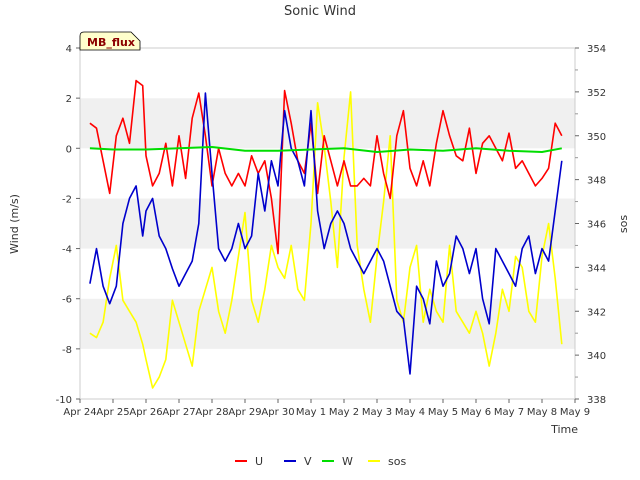 This screenshot has width=640, height=480. What do you see at coordinates (476, 412) in the screenshot?
I see `x-tick-label: May 6` at bounding box center [476, 412].